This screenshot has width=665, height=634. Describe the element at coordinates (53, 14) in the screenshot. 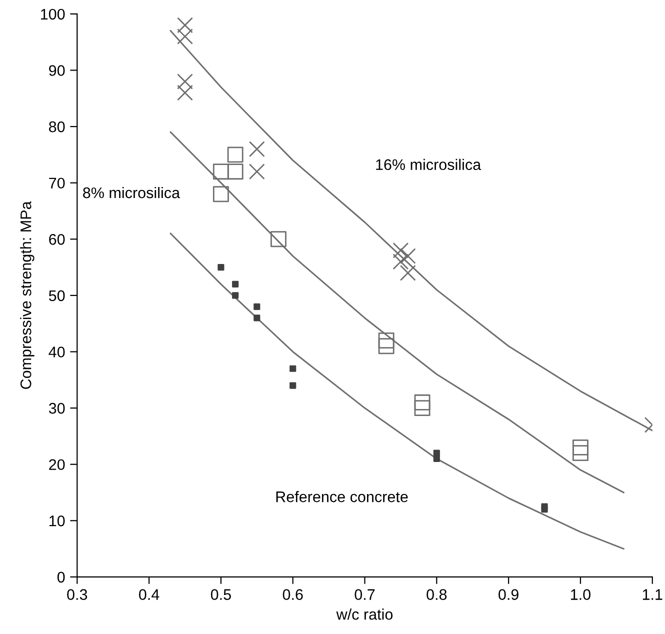

I see `y-tick-label: 100` at that location.